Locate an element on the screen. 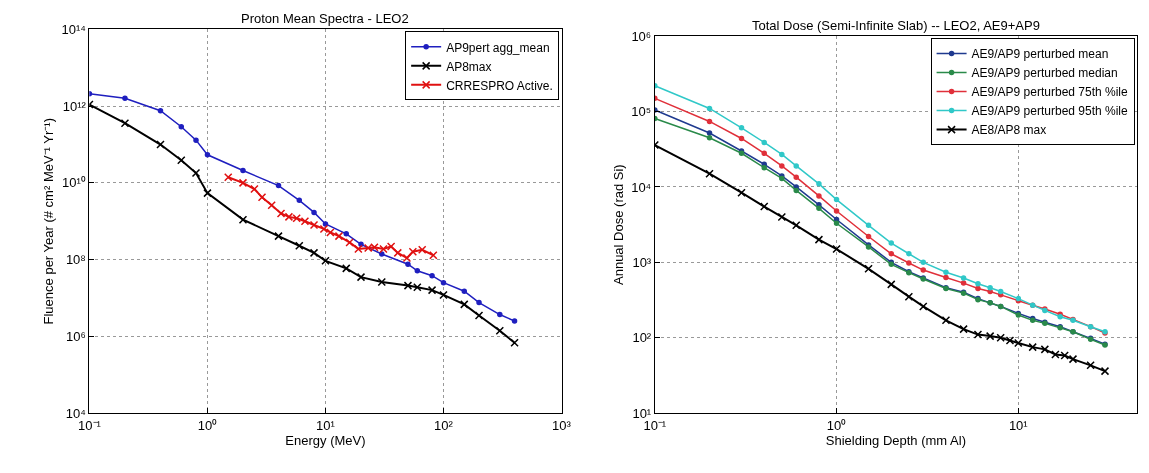  legend-label: AE8/AP8 max is located at coordinates (1009, 130).